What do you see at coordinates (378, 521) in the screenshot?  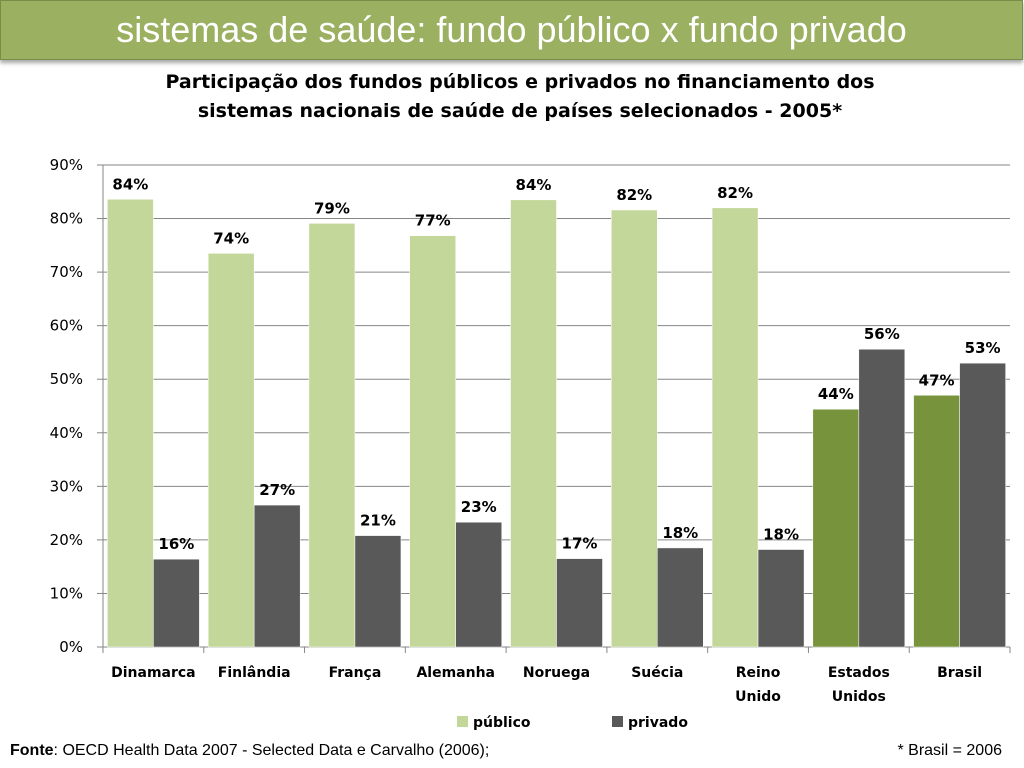 I see `data-label: 21%` at bounding box center [378, 521].